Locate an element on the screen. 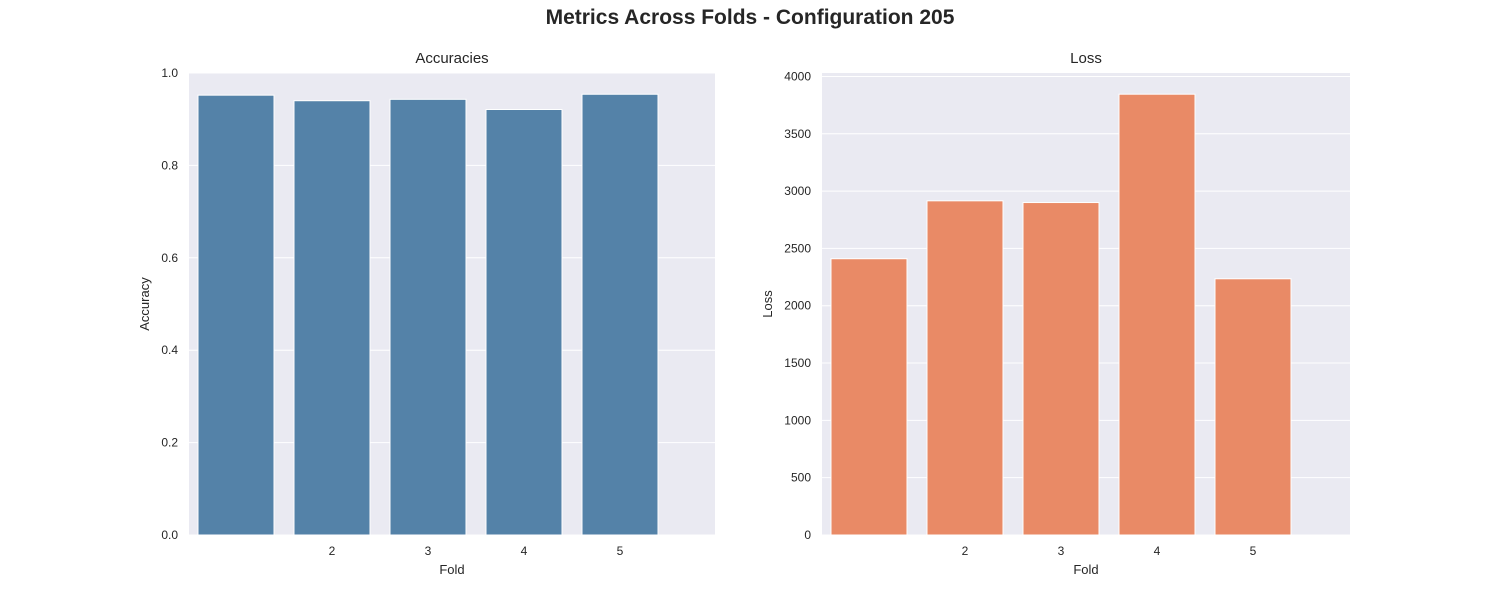  y-tick-label: 500 is located at coordinates (801, 478).